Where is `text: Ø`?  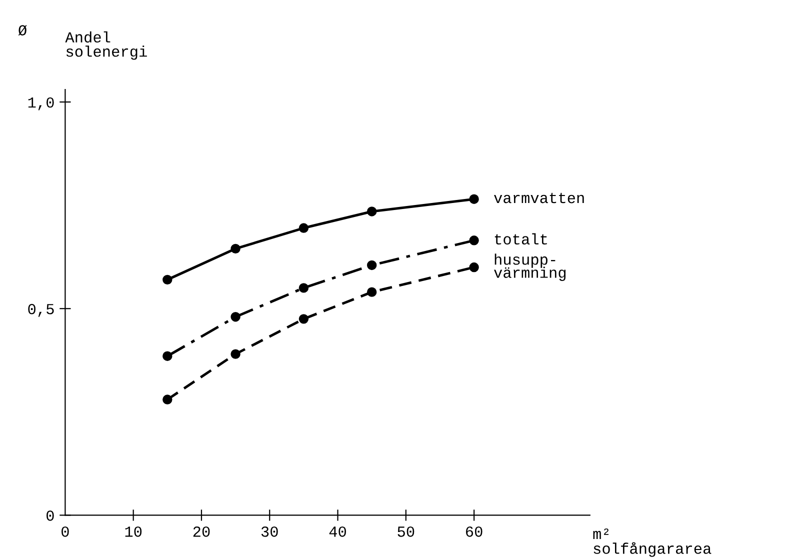 text: Ø is located at coordinates (22, 30).